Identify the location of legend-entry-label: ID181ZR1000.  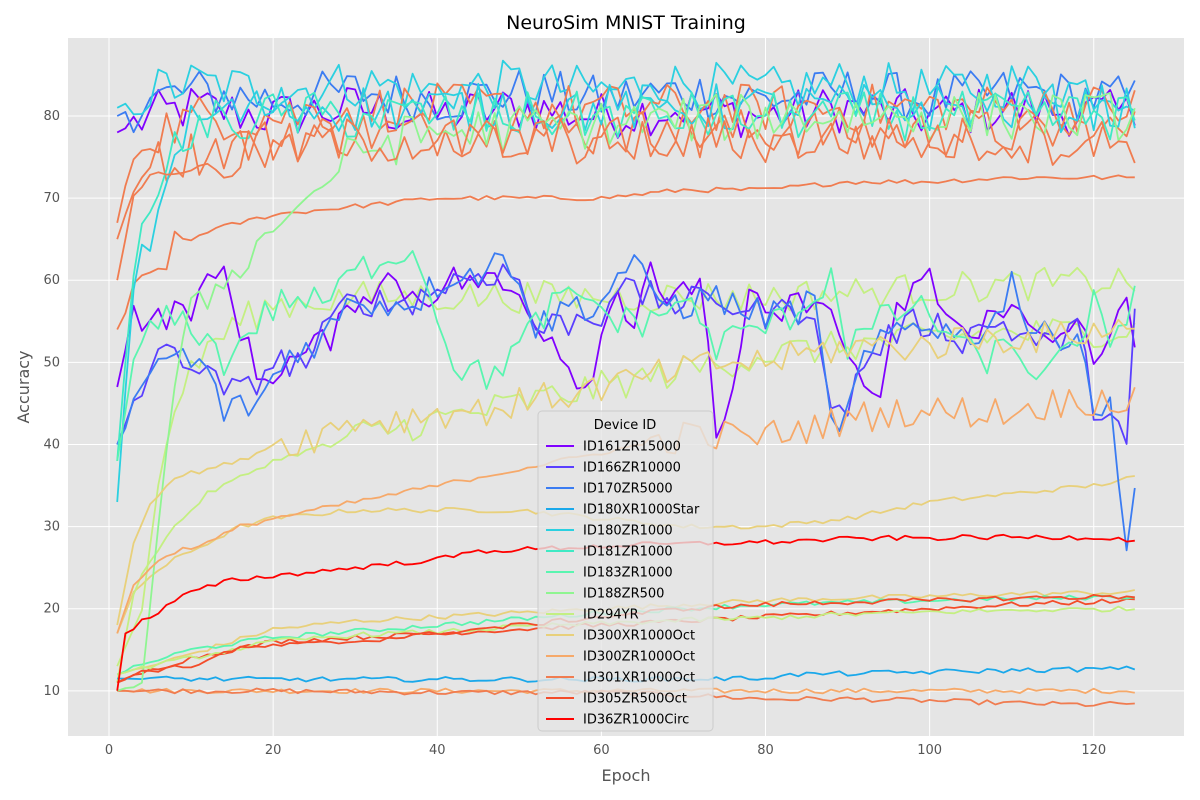
(628, 552).